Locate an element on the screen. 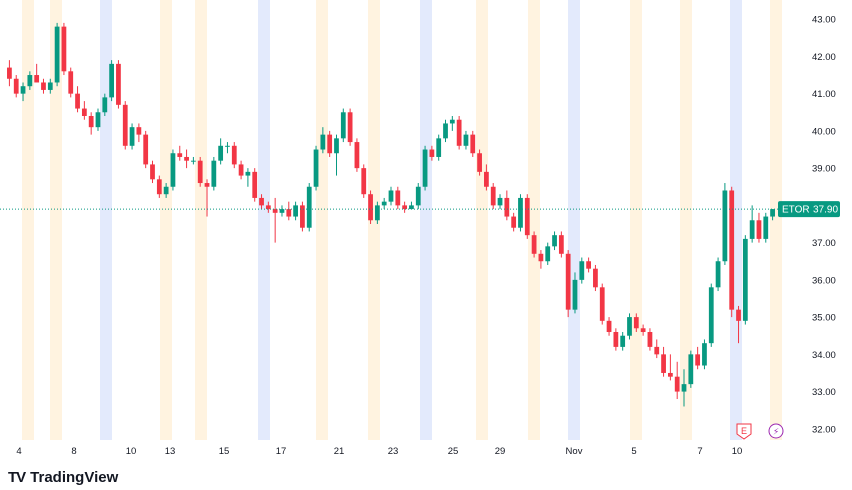  tradingview-logo: TV TradingView is located at coordinates (63, 477).